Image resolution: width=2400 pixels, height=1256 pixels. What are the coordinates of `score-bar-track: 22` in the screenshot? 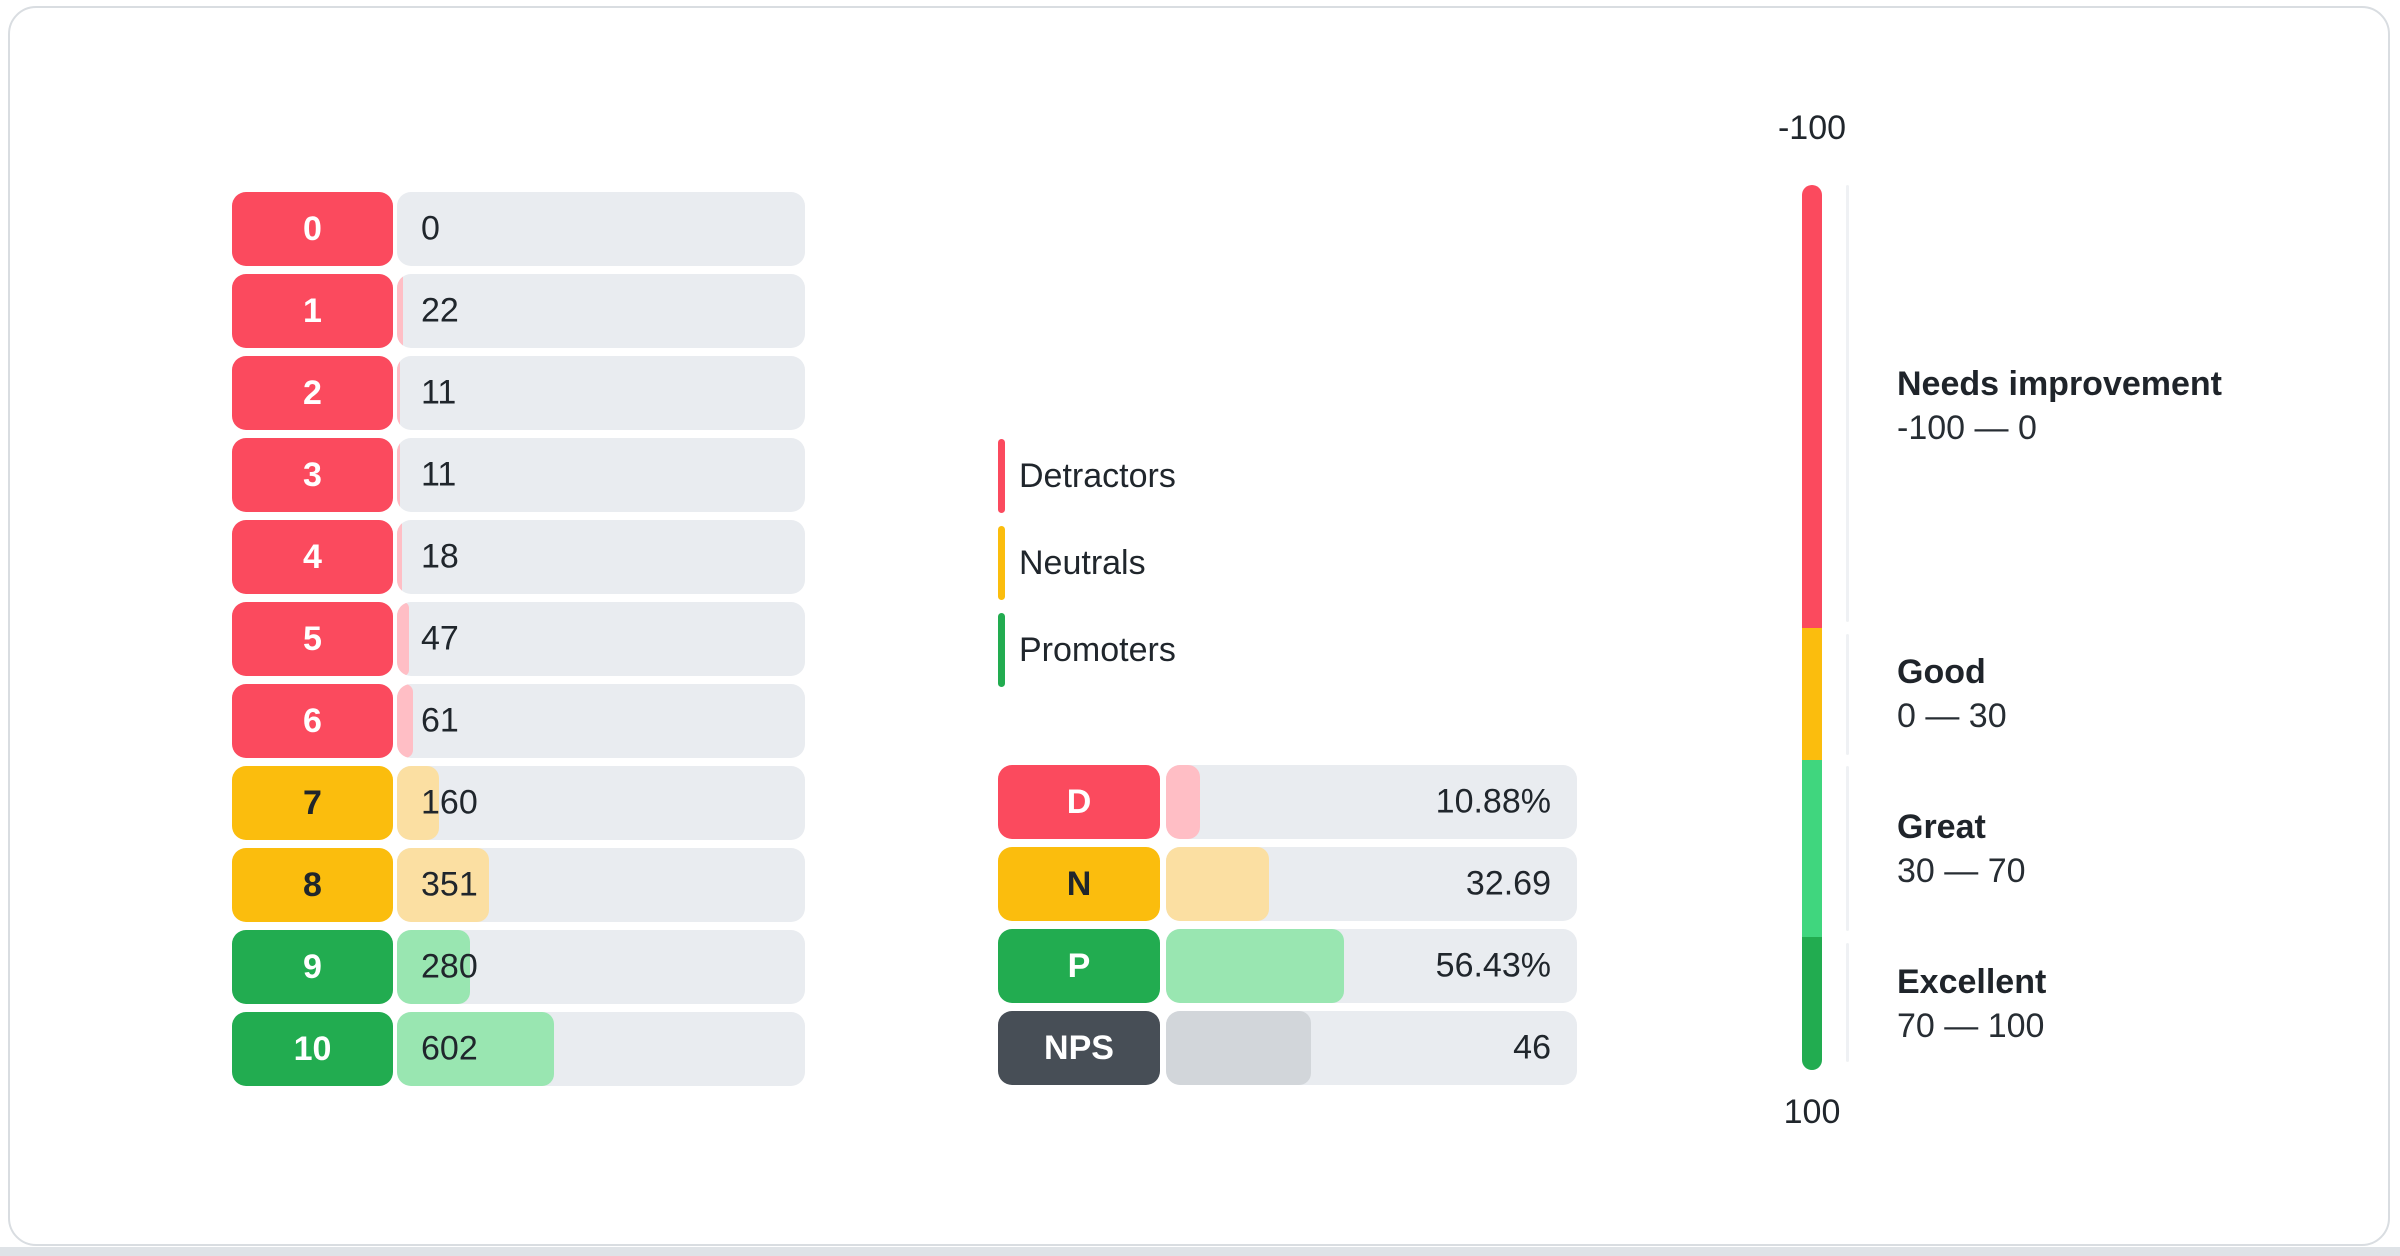 It's located at (601, 311).